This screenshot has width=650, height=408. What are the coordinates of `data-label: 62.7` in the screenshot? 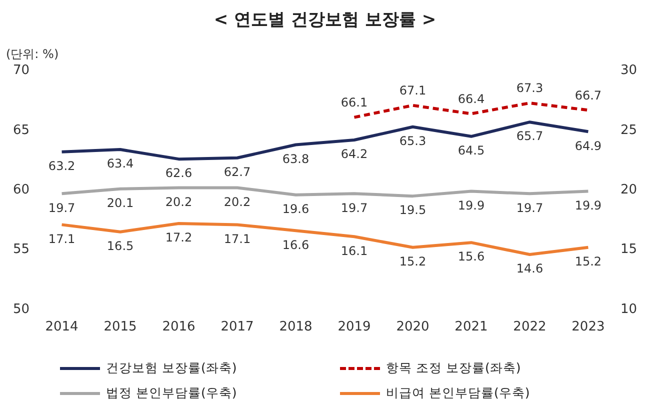 It's located at (237, 172).